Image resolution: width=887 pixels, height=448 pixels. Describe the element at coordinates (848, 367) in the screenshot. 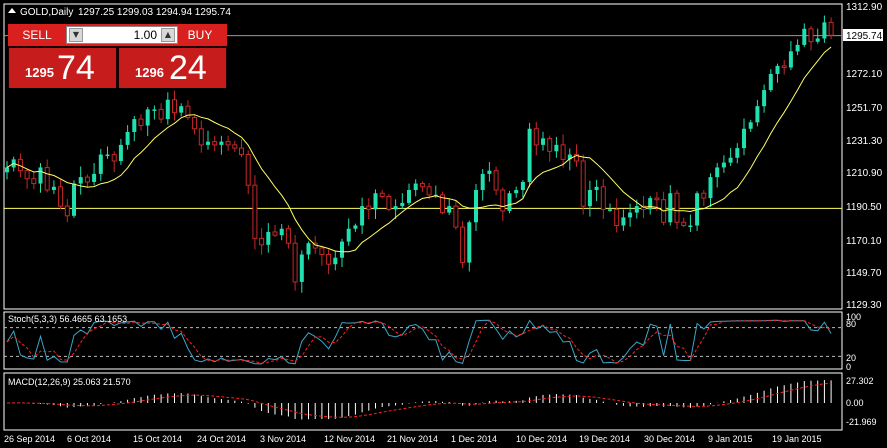

I see `stoch-level-label: 0` at that location.